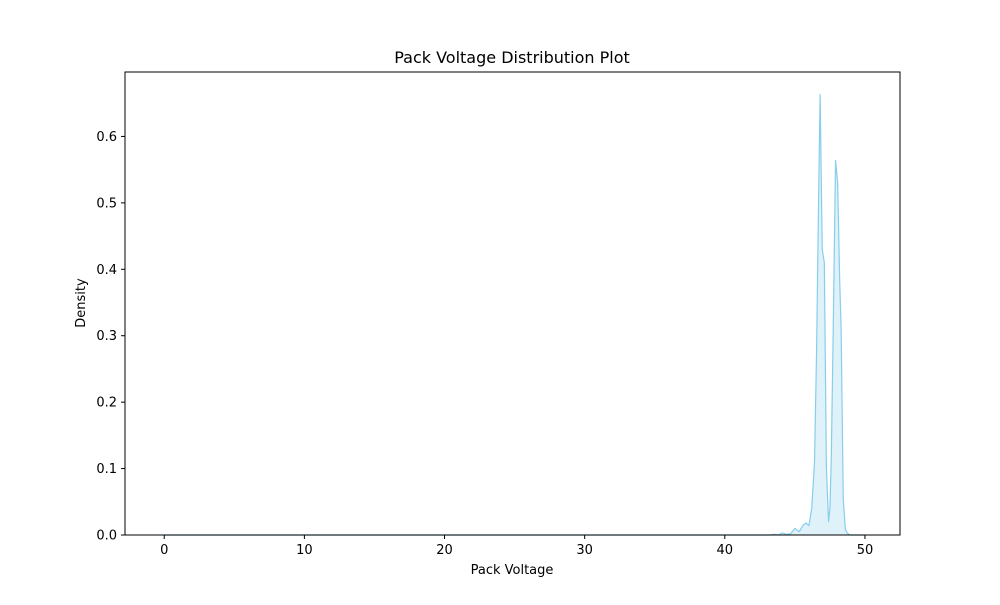 Image resolution: width=1000 pixels, height=605 pixels. Describe the element at coordinates (164, 550) in the screenshot. I see `x-tick-label: 0` at that location.